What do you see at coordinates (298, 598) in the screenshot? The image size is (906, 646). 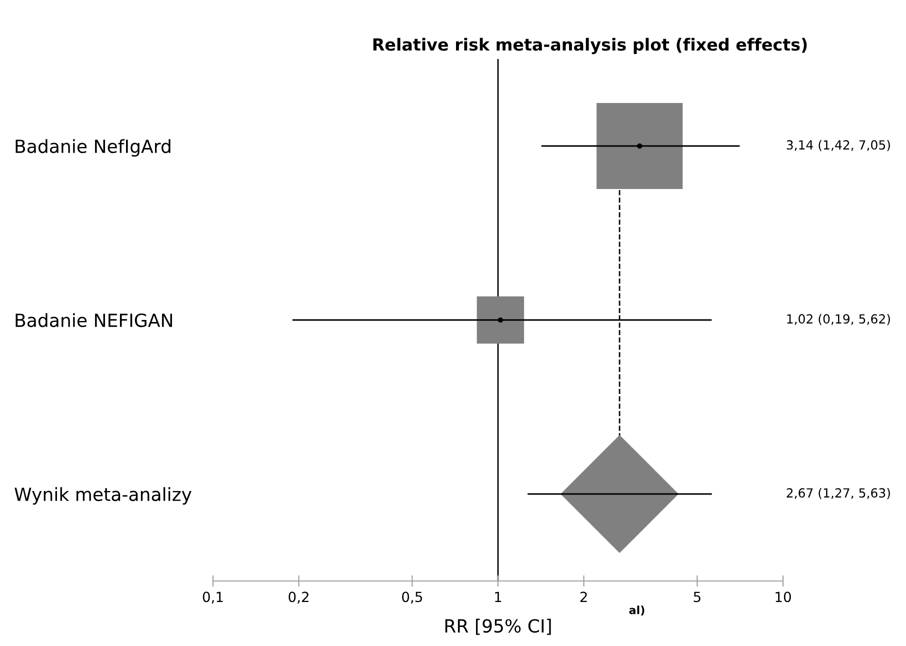 I see `x-tick-label: 0,2` at bounding box center [298, 598].